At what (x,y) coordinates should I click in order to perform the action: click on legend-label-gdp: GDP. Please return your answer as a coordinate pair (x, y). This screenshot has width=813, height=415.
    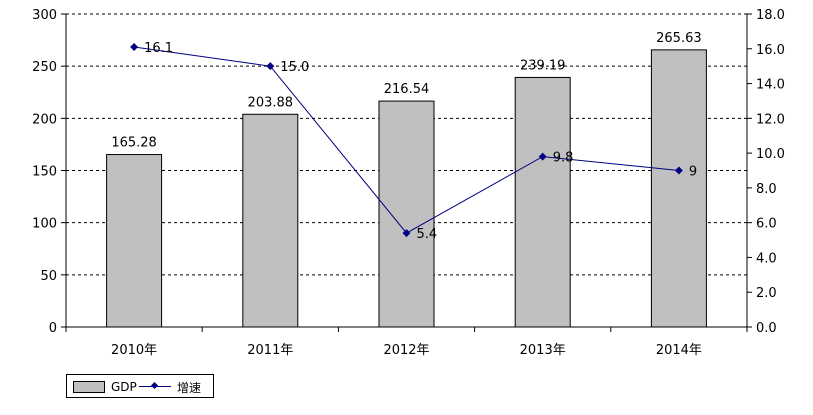
    Looking at the image, I should click on (124, 387).